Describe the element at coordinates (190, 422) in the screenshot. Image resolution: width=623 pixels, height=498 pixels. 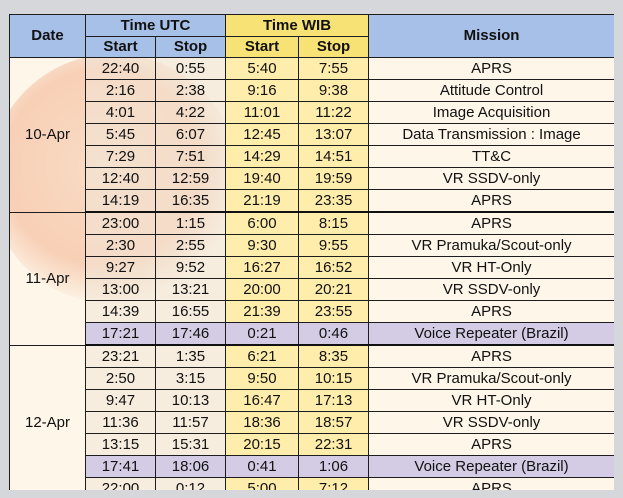
I see `utc-stop-cell: 11:57` at that location.